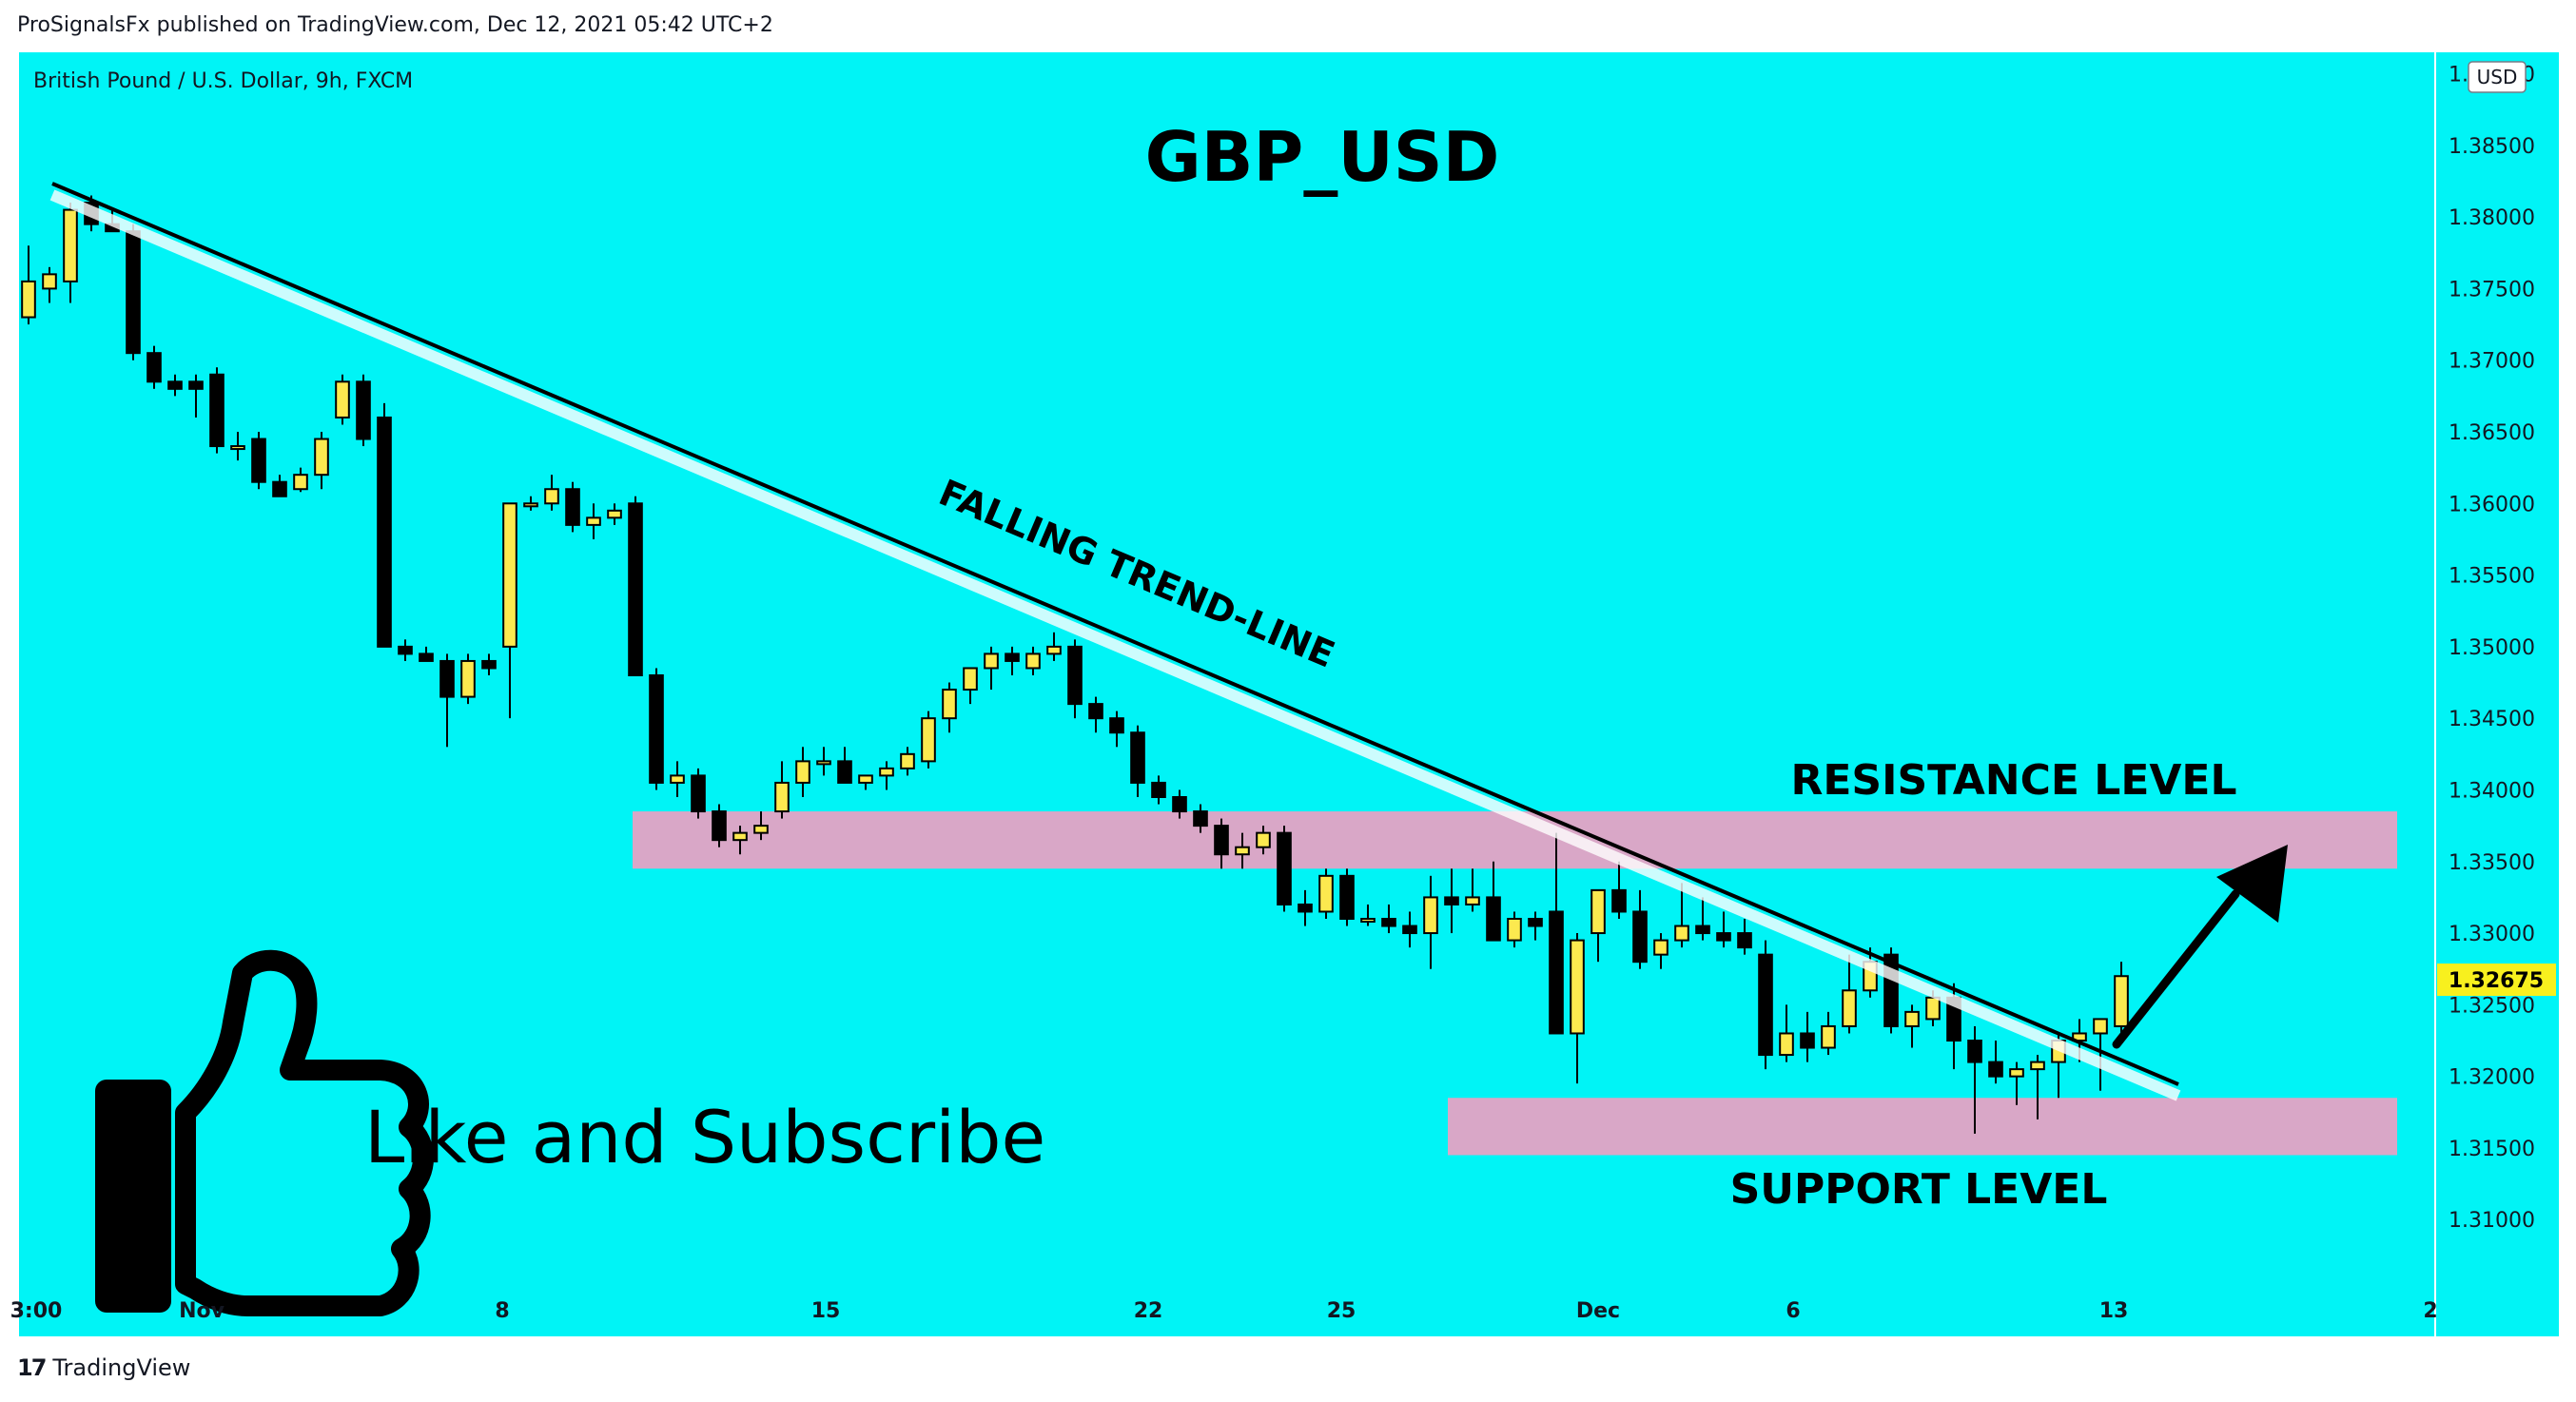  What do you see at coordinates (1598, 1311) in the screenshot?
I see `x-tick-label: Dec` at bounding box center [1598, 1311].